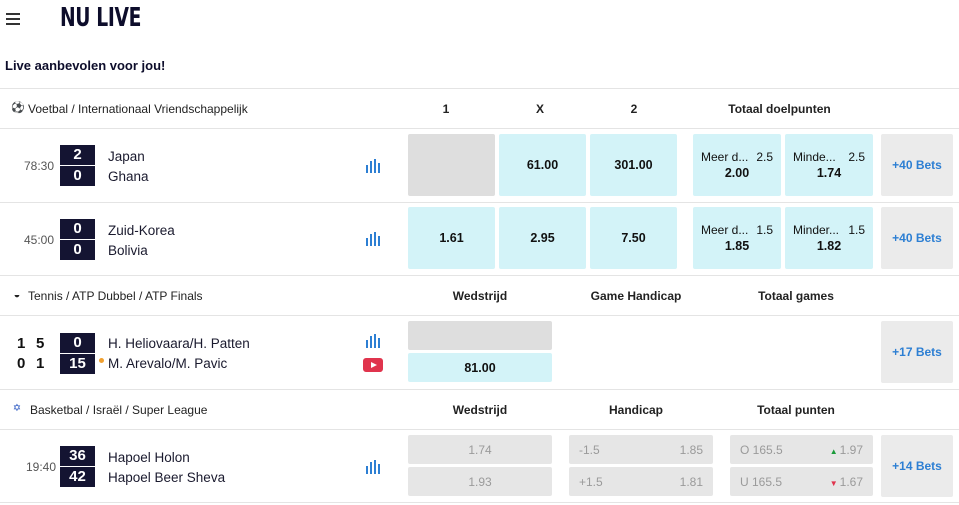 This screenshot has height=505, width=959. I want to click on score-box: 0 15, so click(77, 353).